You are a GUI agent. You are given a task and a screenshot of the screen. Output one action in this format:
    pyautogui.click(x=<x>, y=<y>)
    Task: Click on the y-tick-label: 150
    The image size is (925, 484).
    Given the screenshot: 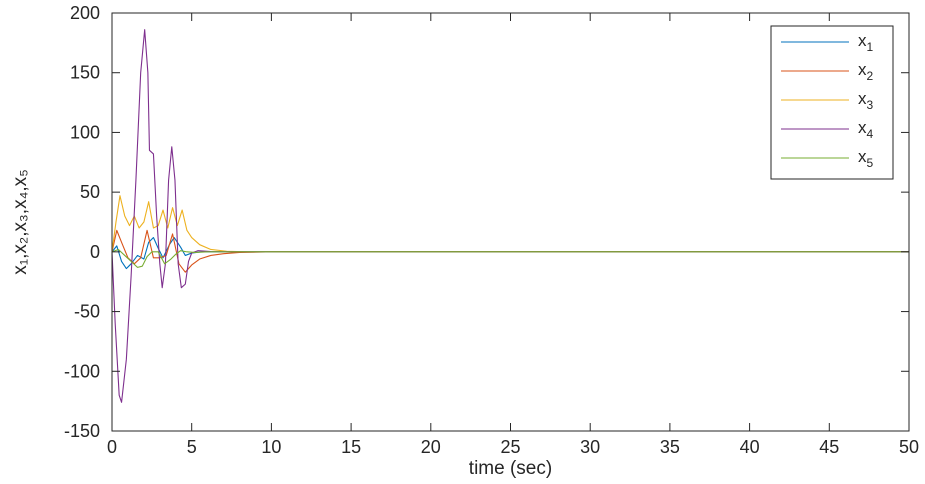 What is the action you would take?
    pyautogui.click(x=85, y=73)
    